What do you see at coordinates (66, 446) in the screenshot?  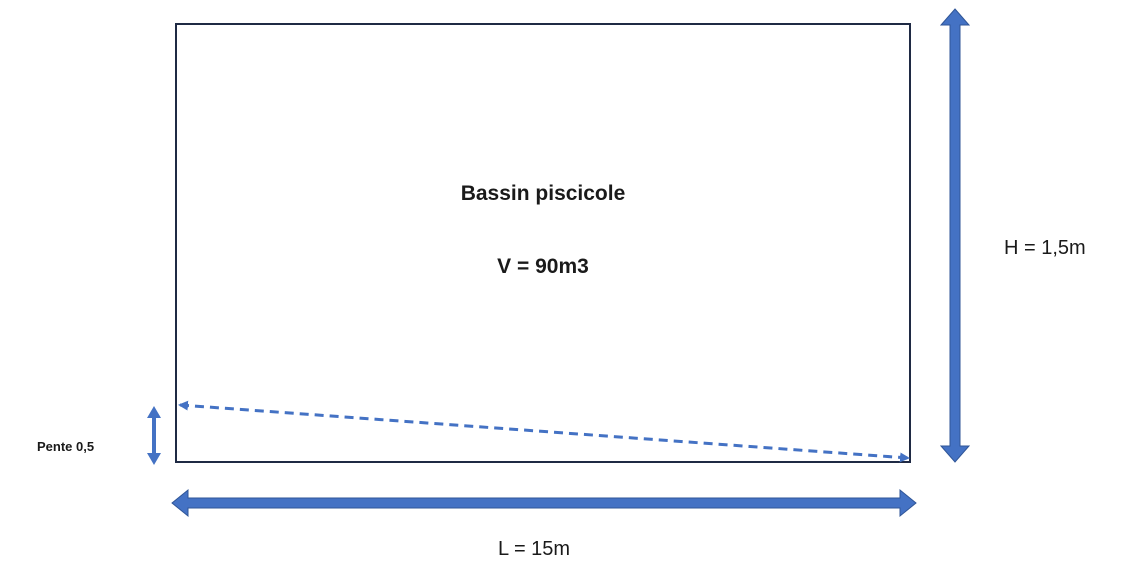 I see `slope-label: Pente 0,5` at bounding box center [66, 446].